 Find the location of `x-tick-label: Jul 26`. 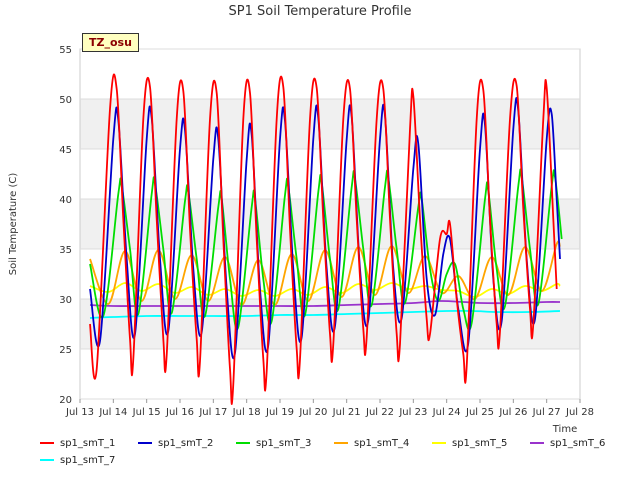

x-tick-label: Jul 26 is located at coordinates (512, 412).